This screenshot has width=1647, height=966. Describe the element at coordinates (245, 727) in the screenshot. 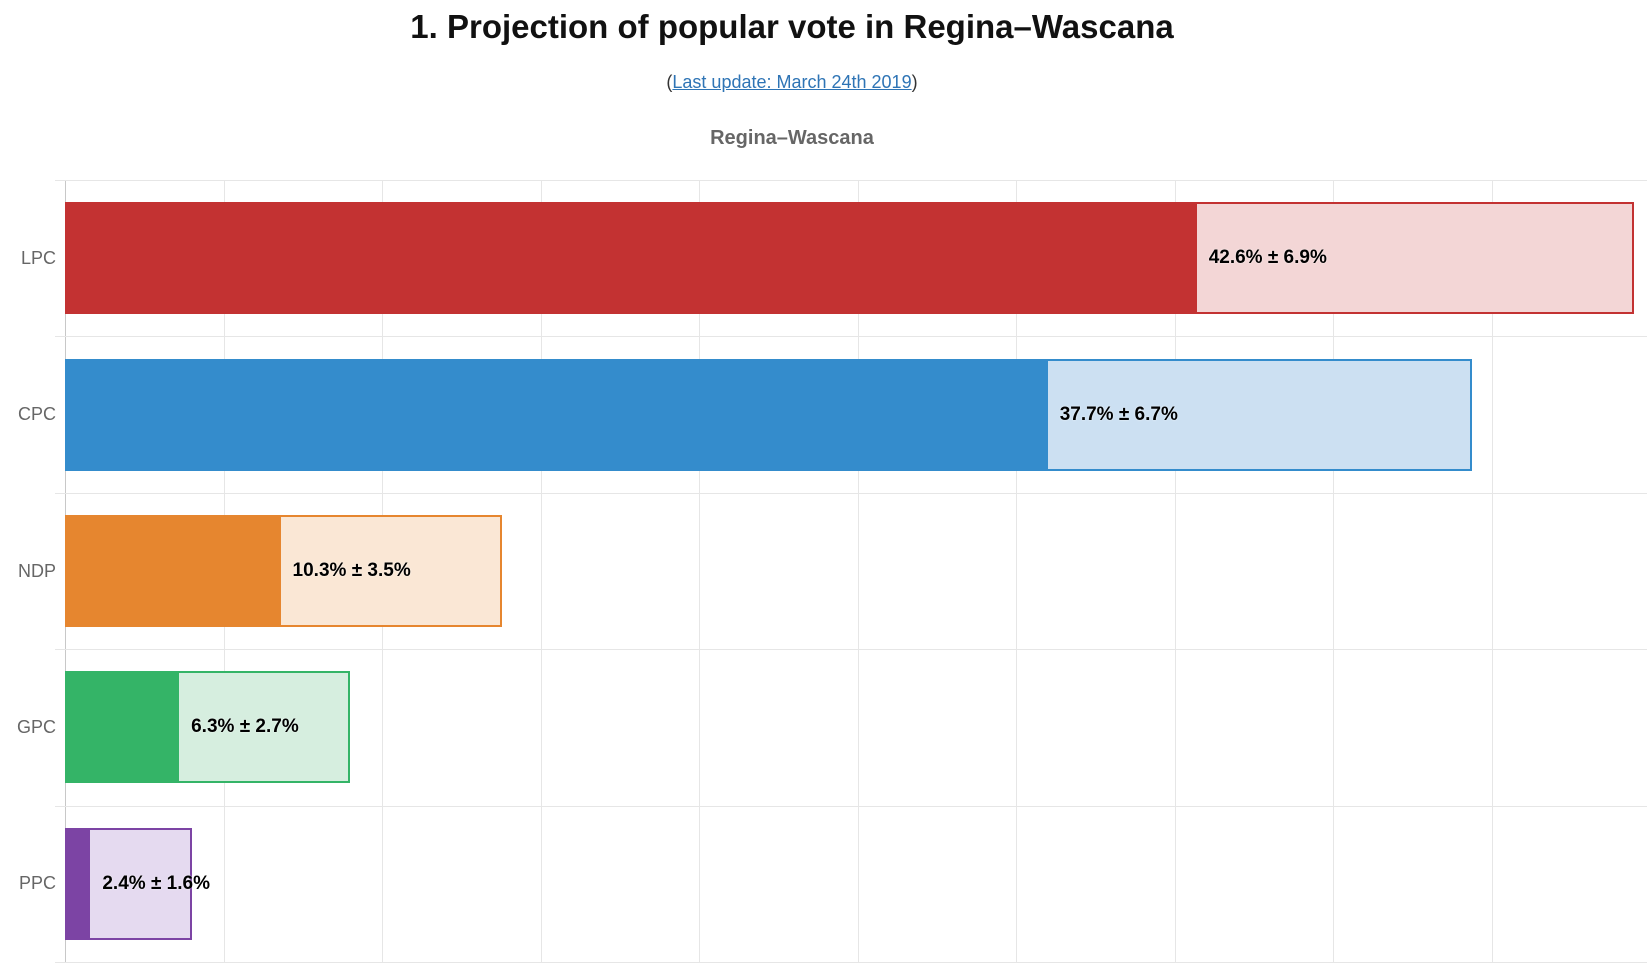

I see `data-label-gpc: 6.3% ± 2.7%` at that location.